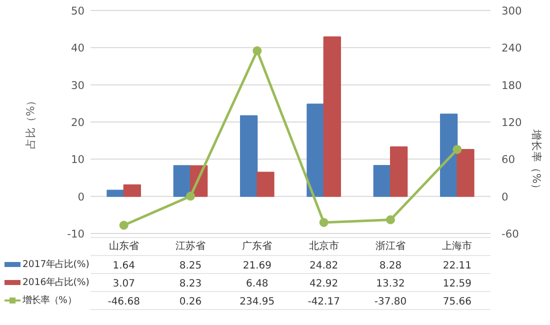  I want to click on y-tick-label: 40, so click(77, 48).